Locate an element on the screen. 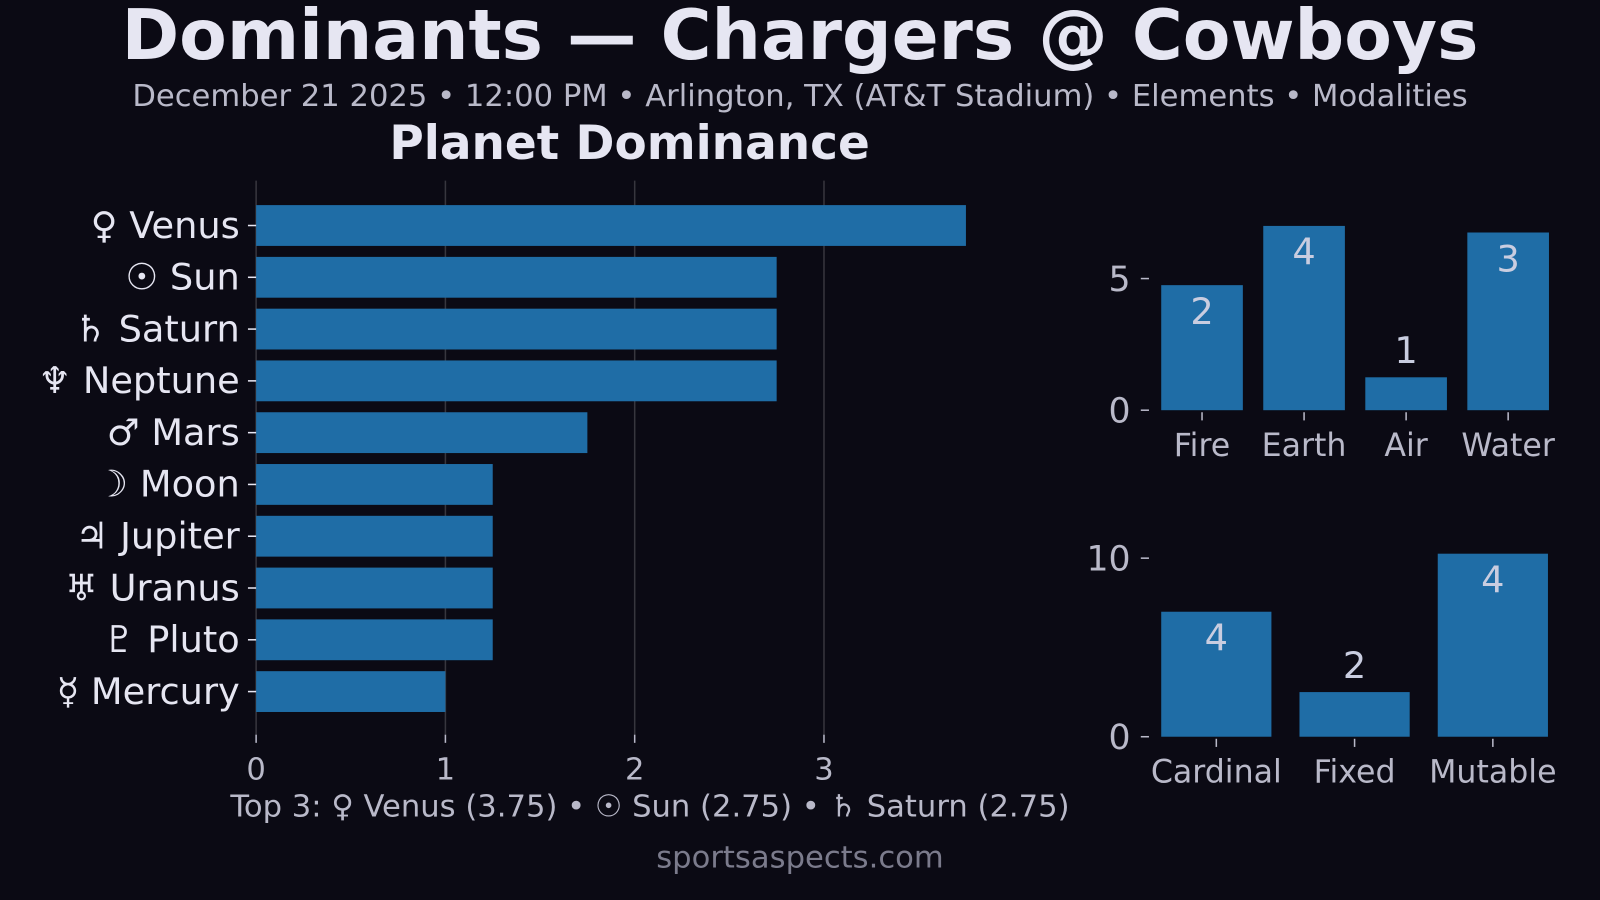 The image size is (1600, 900). x-tick-label: Air is located at coordinates (1405, 446).